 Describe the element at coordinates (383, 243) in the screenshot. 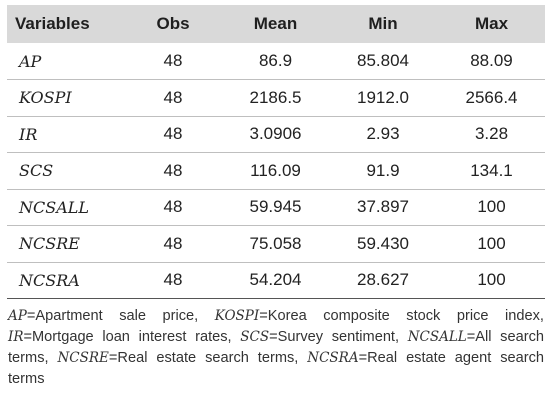

I see `cell-min: 59.430` at that location.